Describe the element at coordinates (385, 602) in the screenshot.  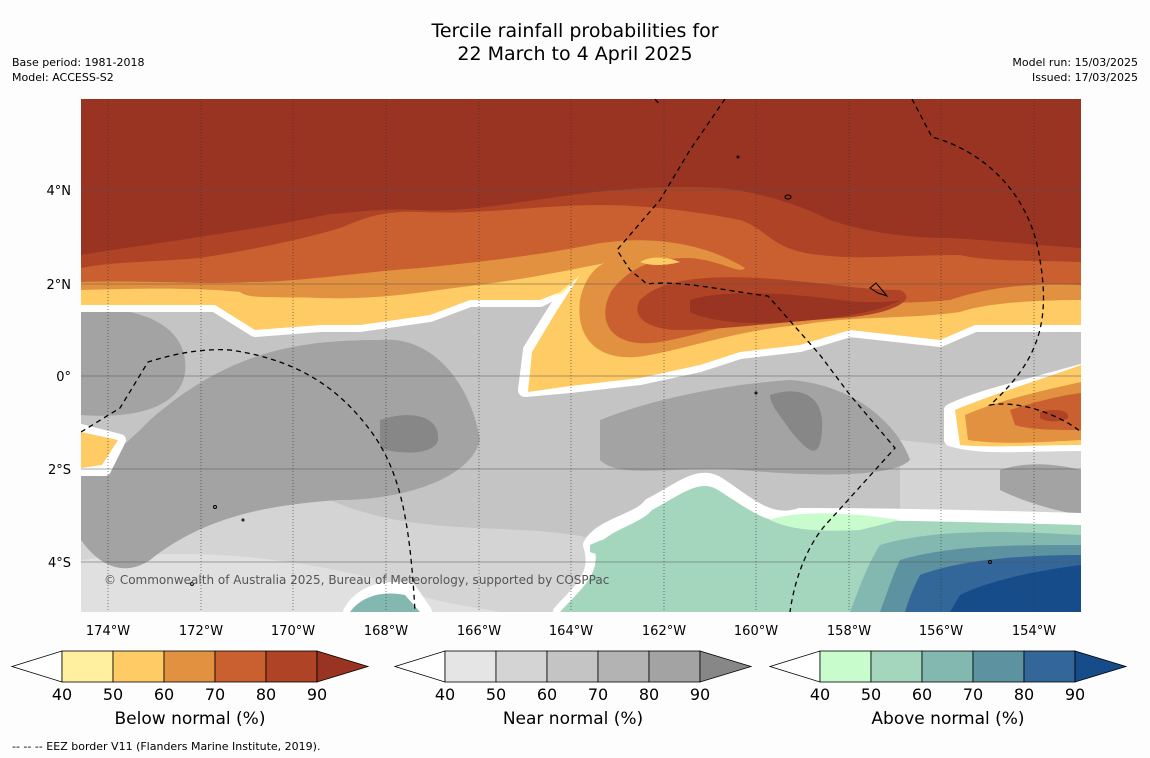
I see `above-normal-60-patch` at that location.